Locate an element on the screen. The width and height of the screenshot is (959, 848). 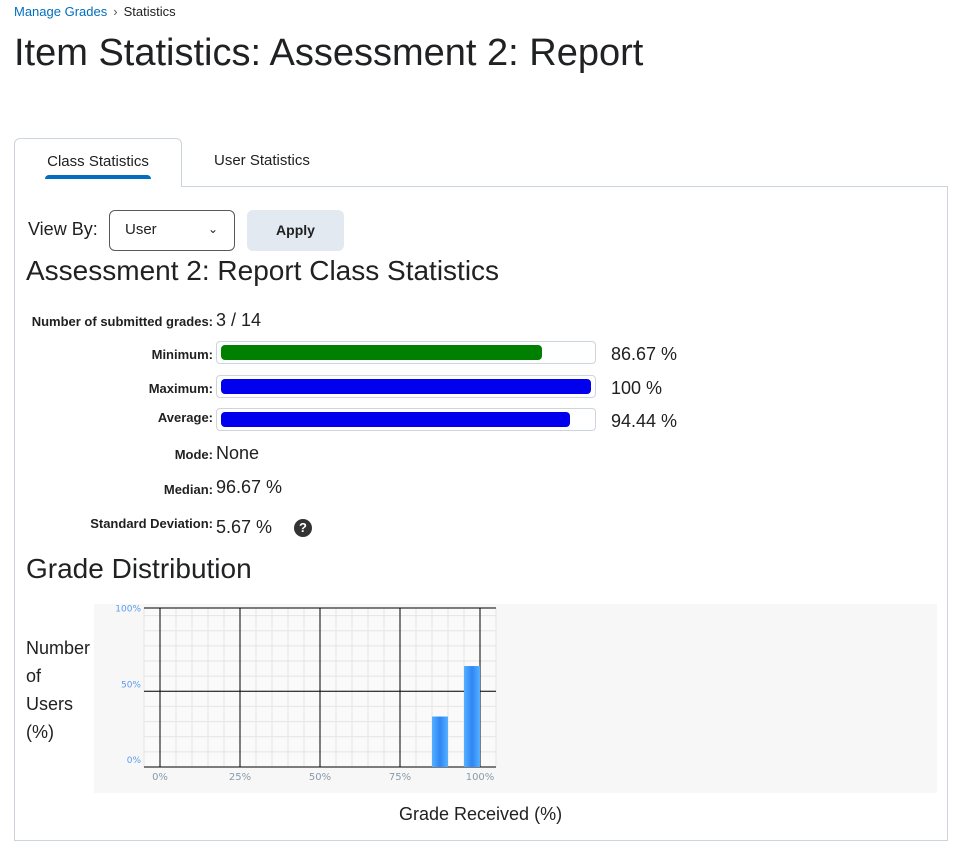
mode-label: Mode: is located at coordinates (193, 454).